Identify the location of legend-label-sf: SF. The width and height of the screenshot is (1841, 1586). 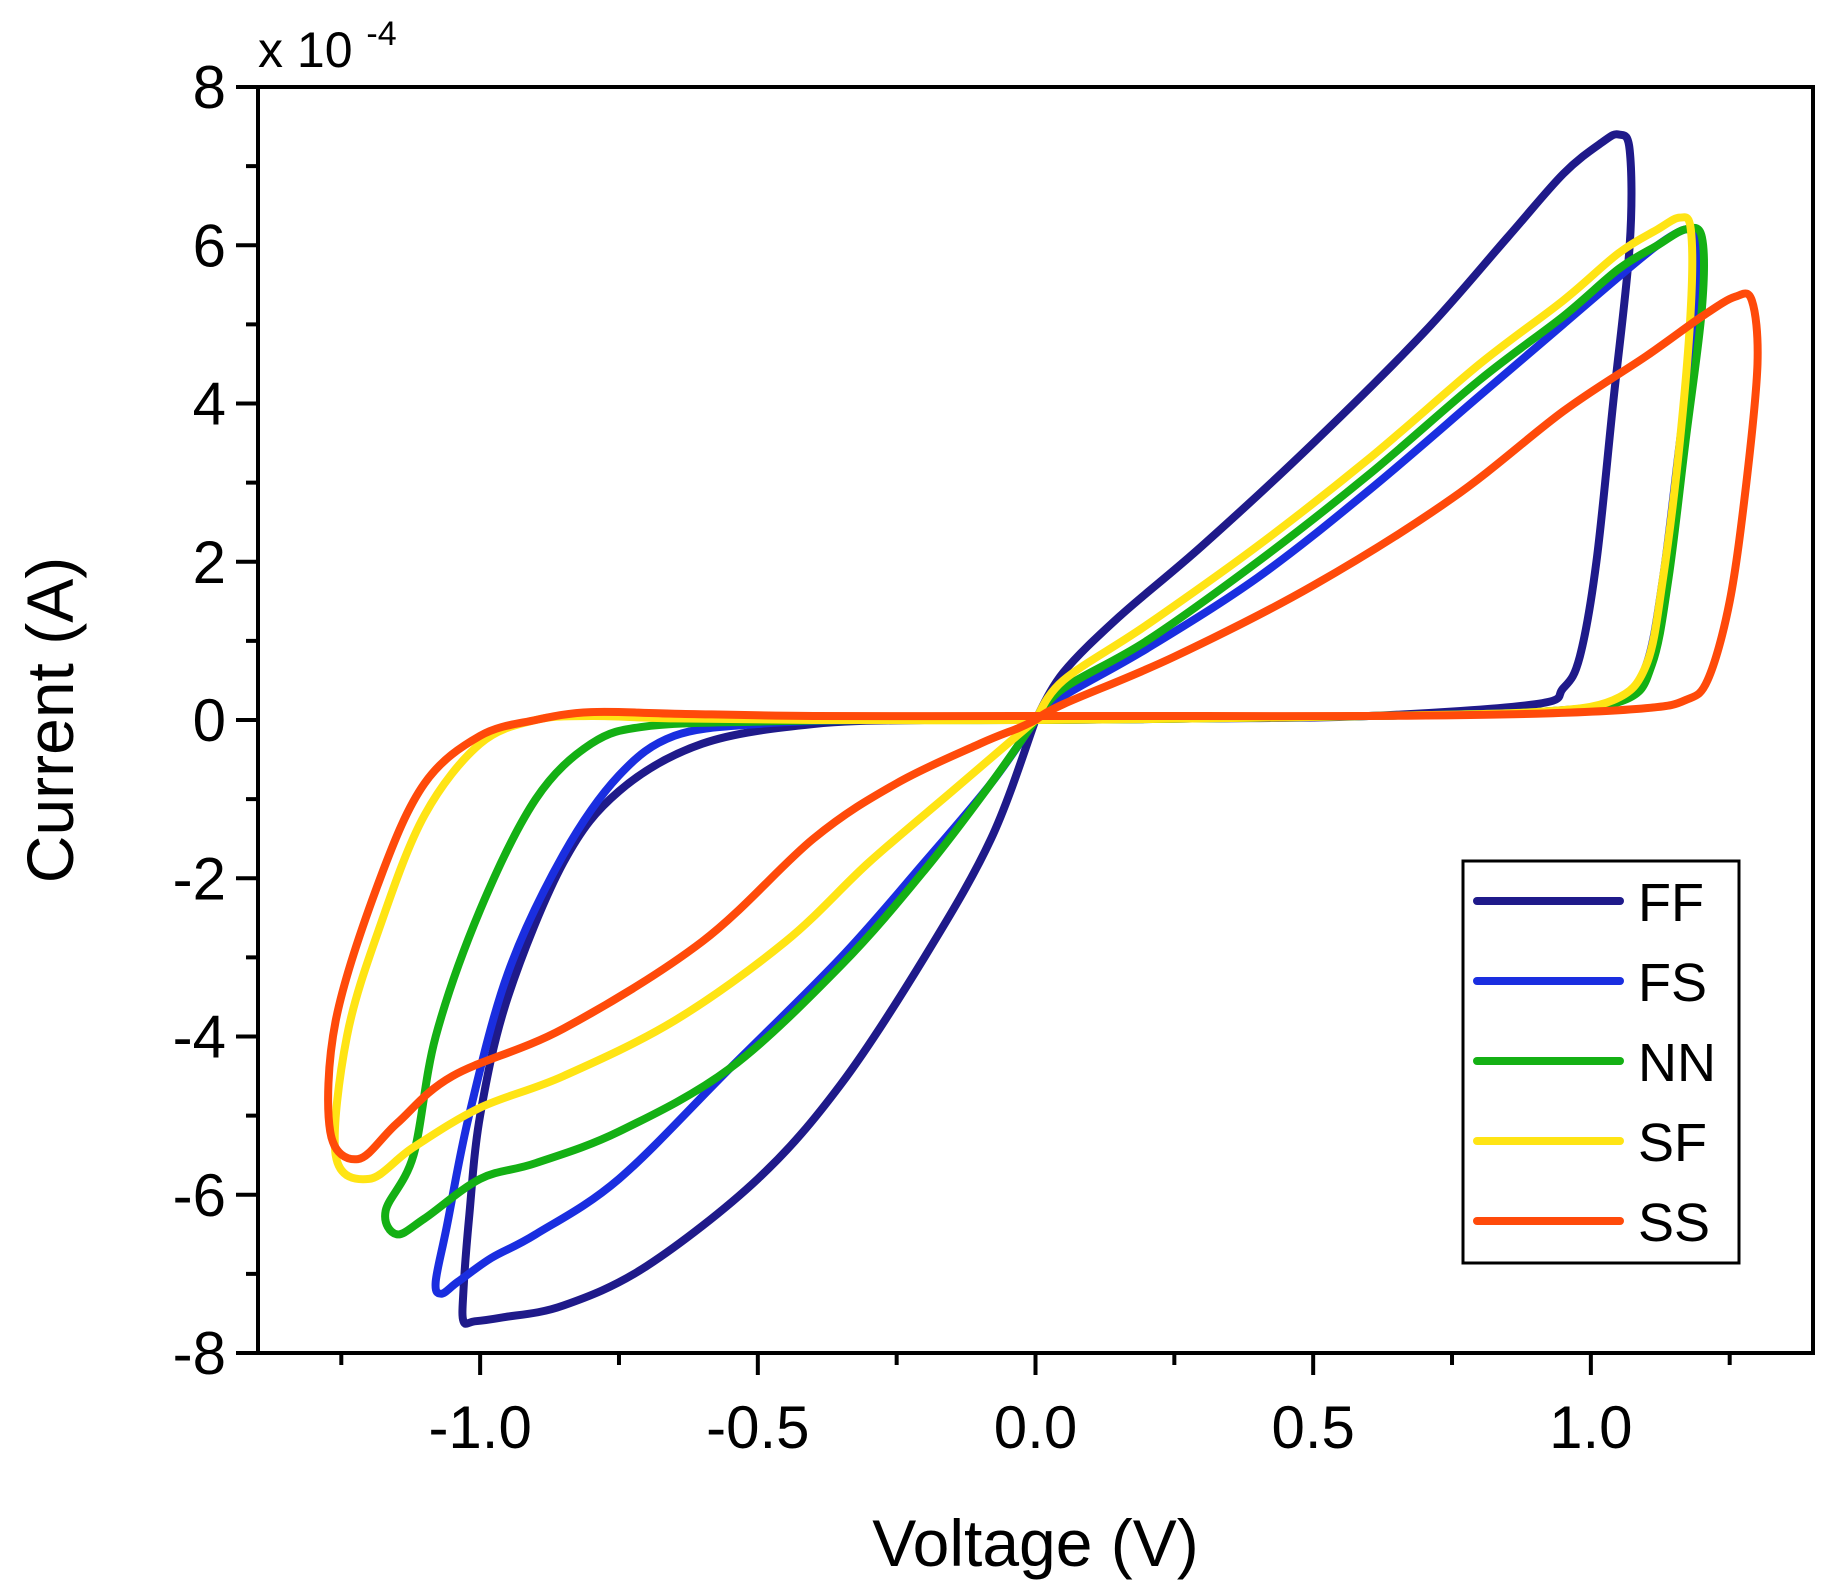
(1672, 1143).